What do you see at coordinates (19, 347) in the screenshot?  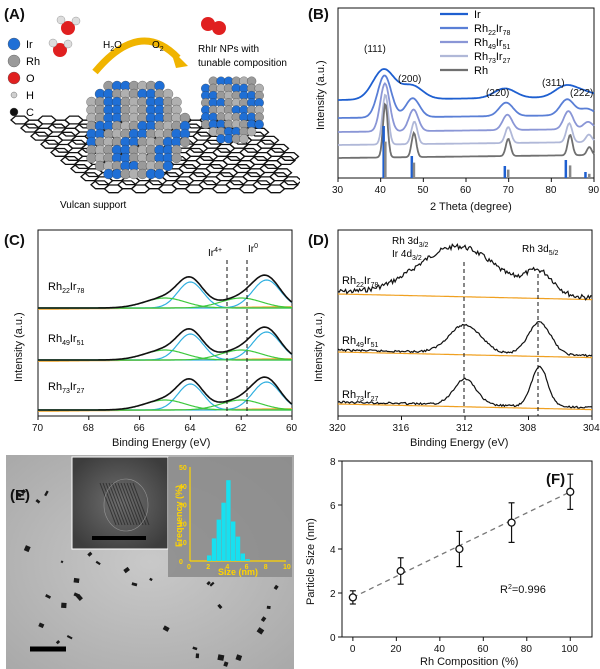 I see `c-ylabel: Intensity (a.u.)` at bounding box center [19, 347].